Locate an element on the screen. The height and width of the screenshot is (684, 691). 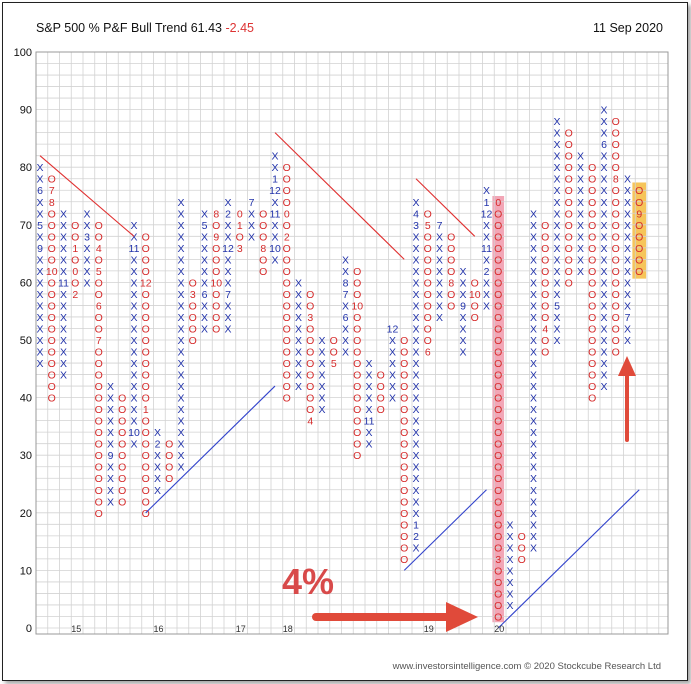
month-marker: 2 is located at coordinates (287, 237).